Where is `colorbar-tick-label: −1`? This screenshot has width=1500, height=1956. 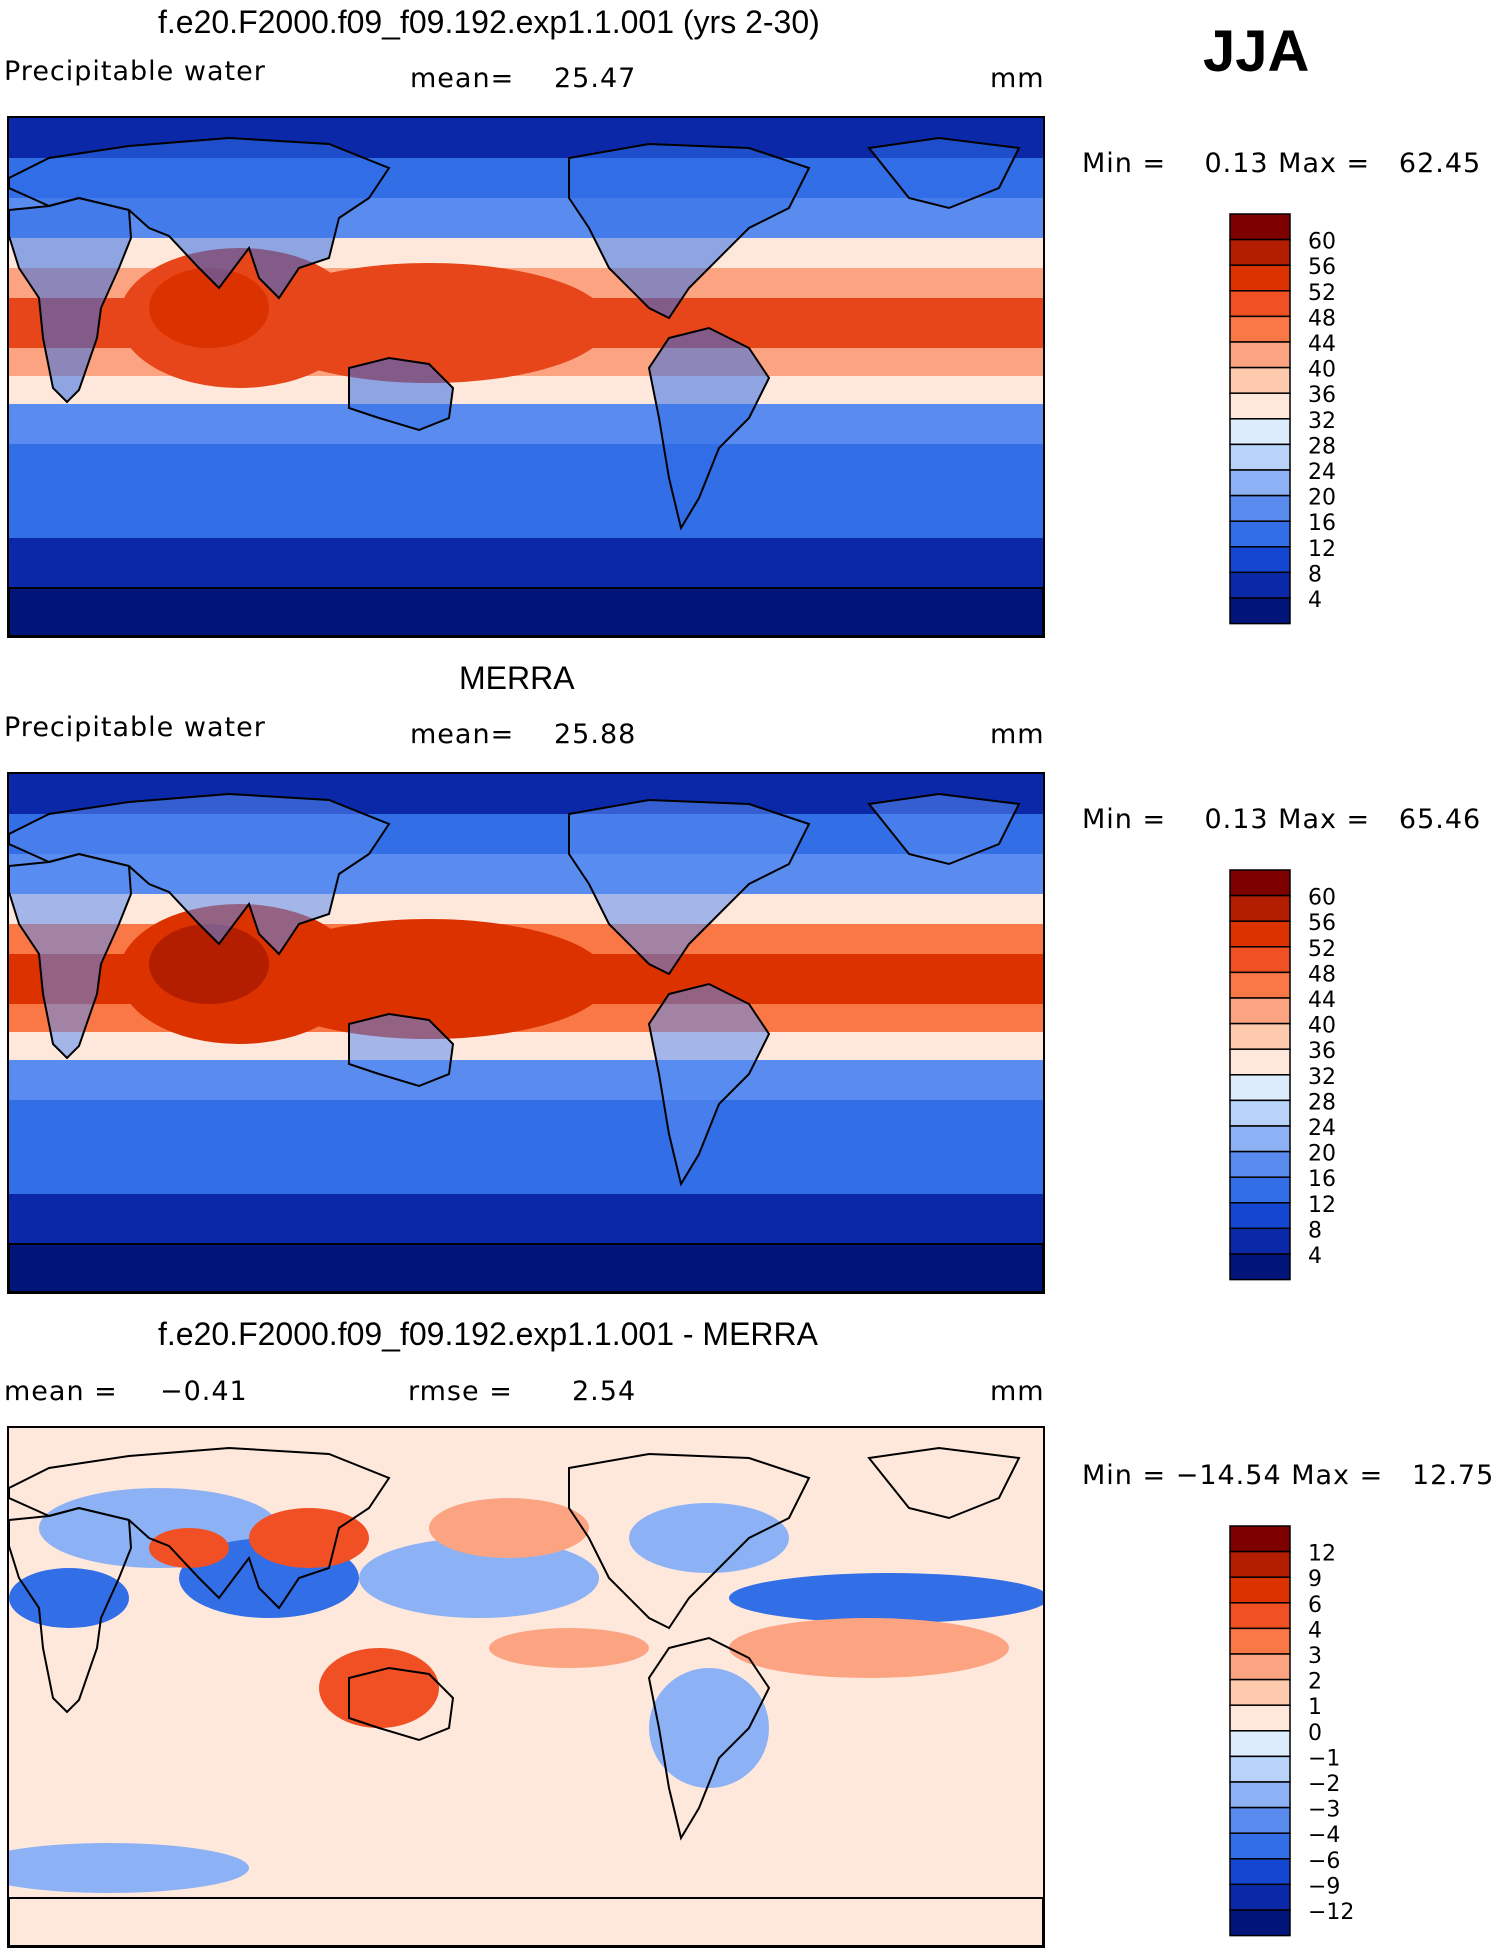 colorbar-tick-label: −1 is located at coordinates (1324, 1758).